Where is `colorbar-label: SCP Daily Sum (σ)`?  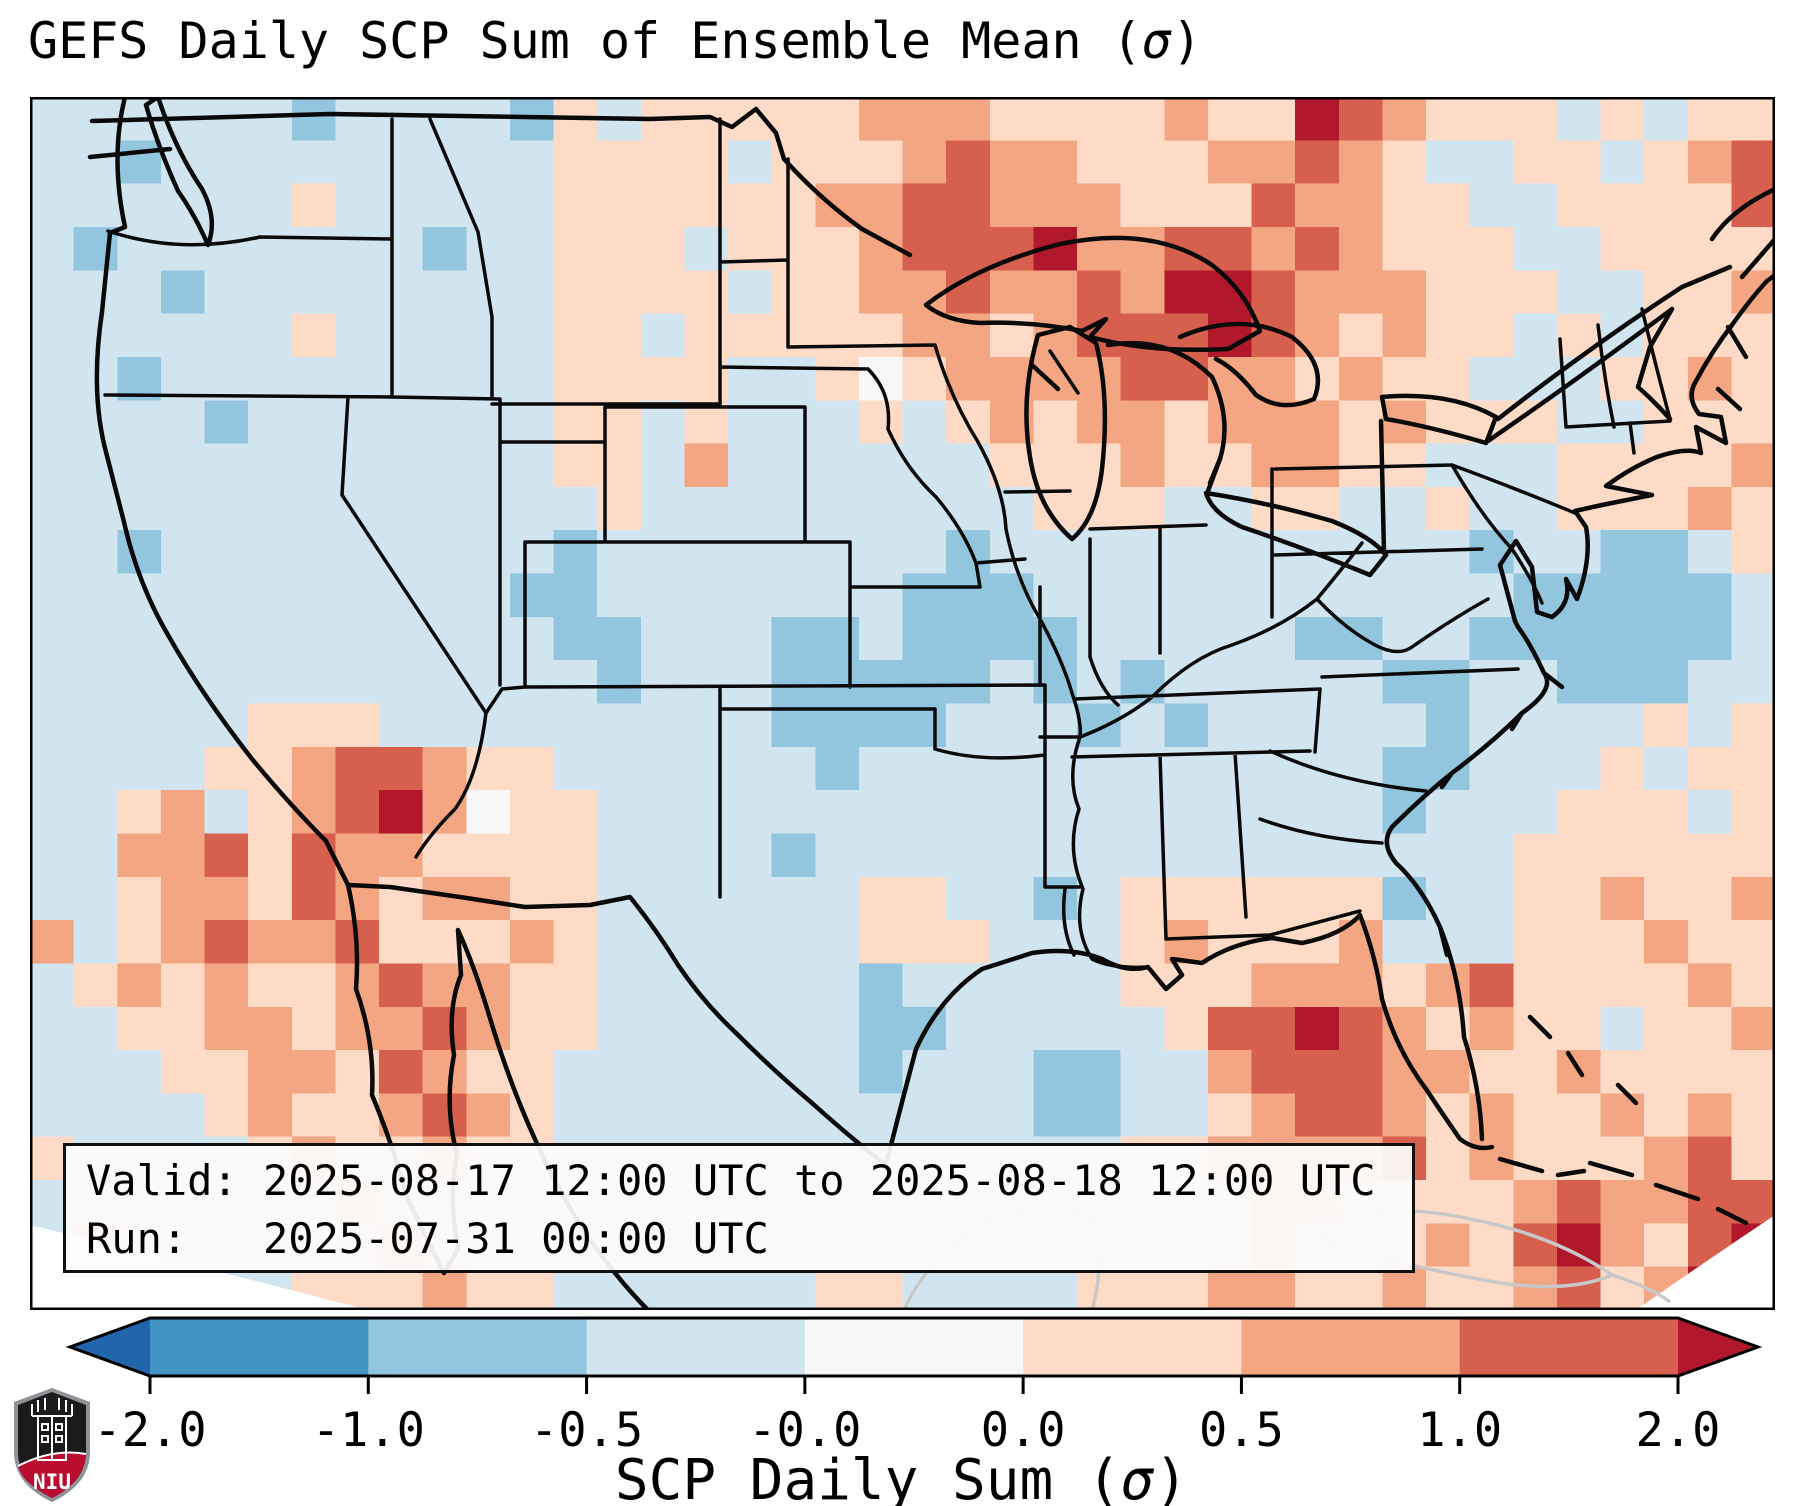
colorbar-label: SCP Daily Sum (σ) is located at coordinates (901, 1477).